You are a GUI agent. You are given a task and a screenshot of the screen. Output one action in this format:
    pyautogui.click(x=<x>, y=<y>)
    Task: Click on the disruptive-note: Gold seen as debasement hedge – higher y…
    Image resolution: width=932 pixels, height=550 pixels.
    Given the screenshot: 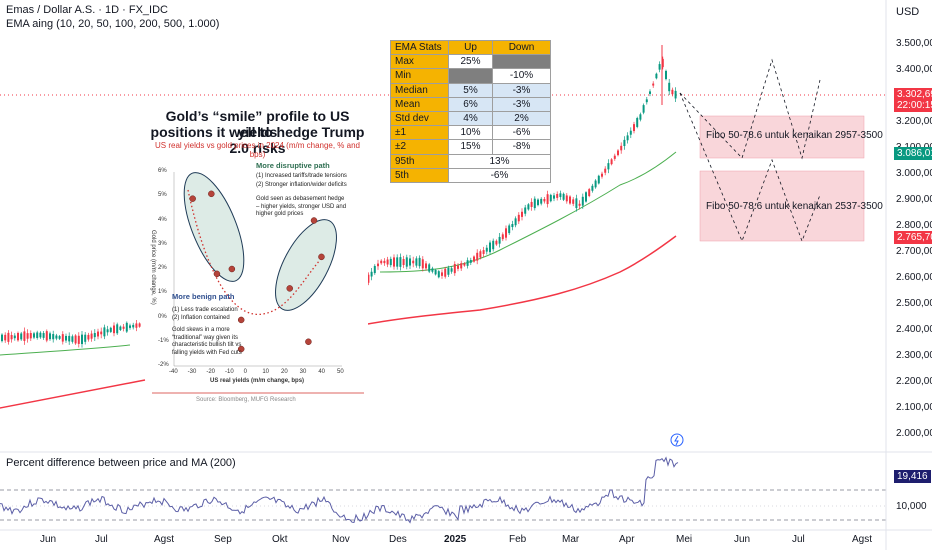 What is the action you would take?
    pyautogui.click(x=301, y=206)
    